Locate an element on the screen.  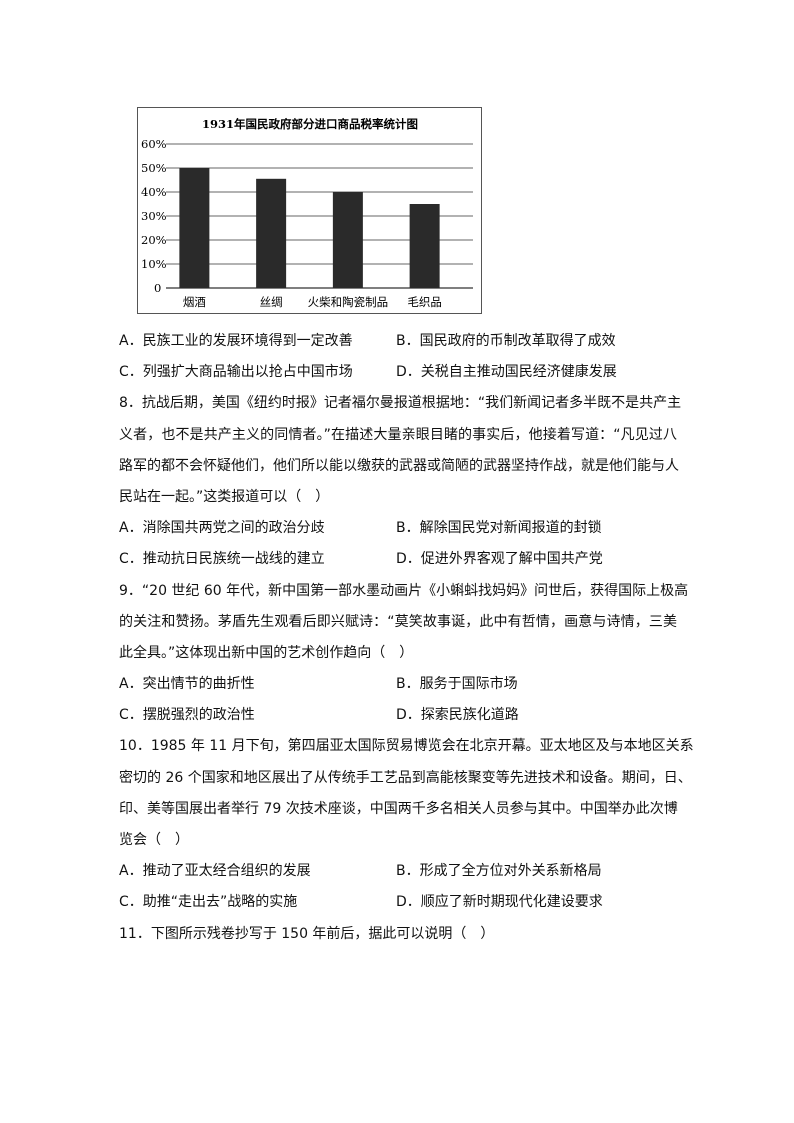
y-tick-label: 40% is located at coordinates (154, 192).